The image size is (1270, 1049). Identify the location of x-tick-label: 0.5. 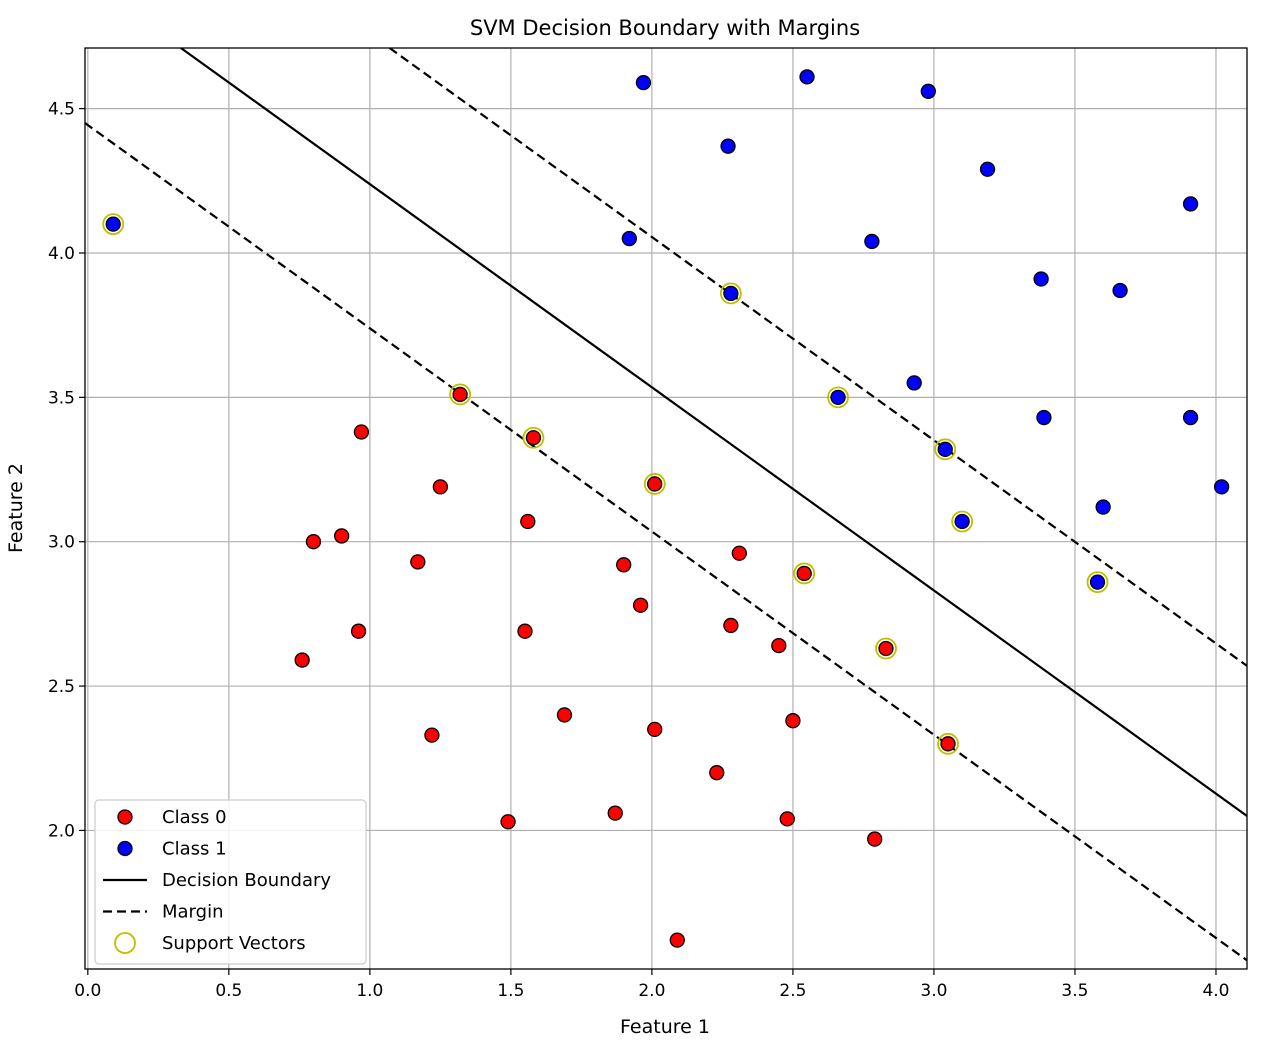
(228, 991).